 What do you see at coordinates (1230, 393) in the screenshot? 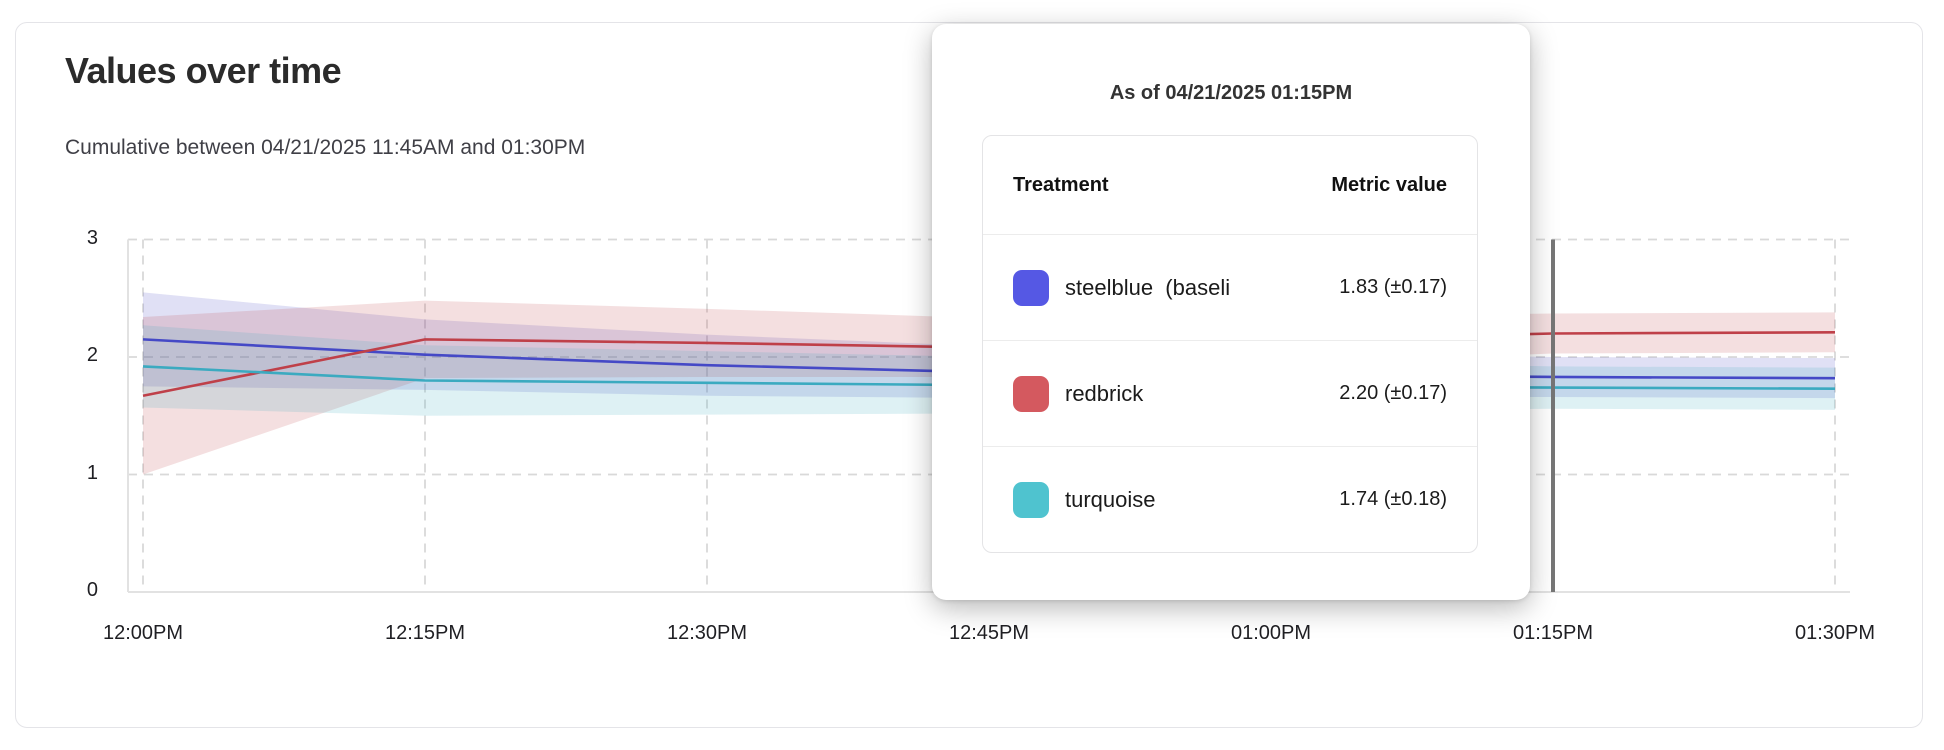
I see `tooltip-row-redbrick: redbrick 2.20 (±0.17)` at bounding box center [1230, 393].